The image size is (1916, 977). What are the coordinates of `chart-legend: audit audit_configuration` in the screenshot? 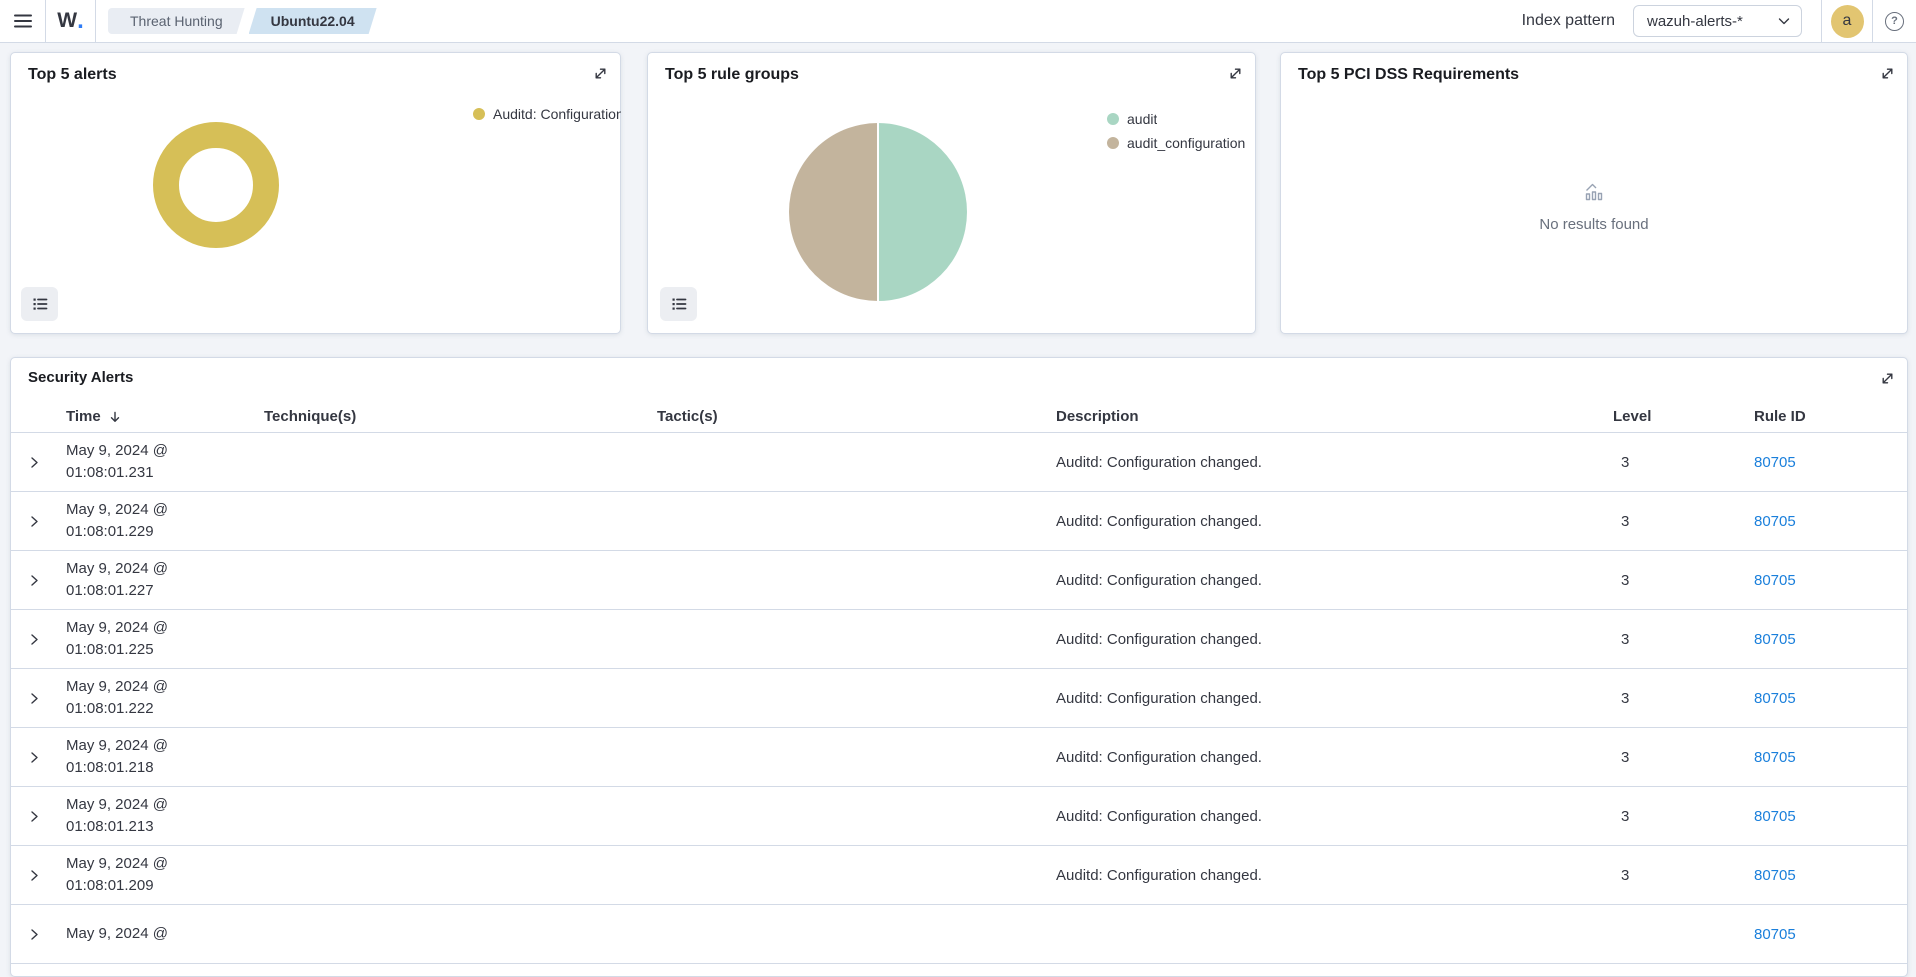 It's located at (1176, 131).